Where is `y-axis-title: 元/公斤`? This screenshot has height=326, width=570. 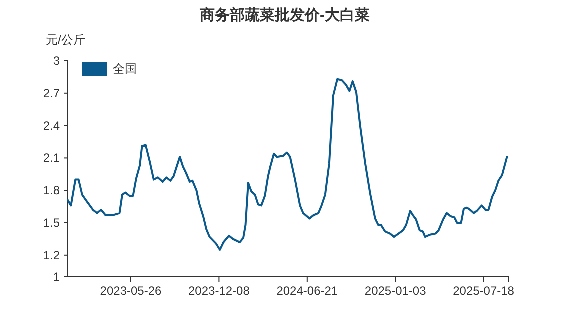
y-axis-title: 元/公斤 is located at coordinates (66, 40).